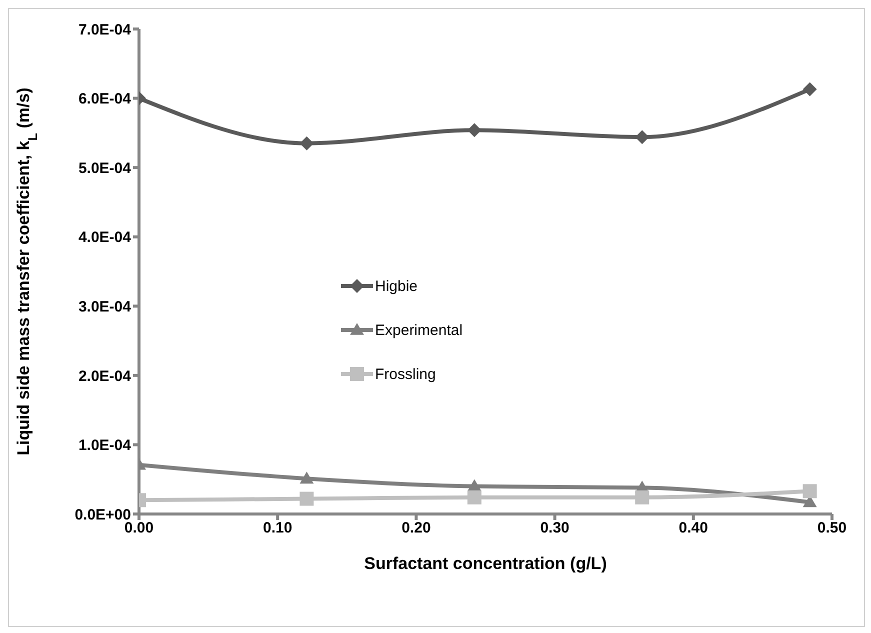  Describe the element at coordinates (405, 374) in the screenshot. I see `legend-label: Frossling` at that location.